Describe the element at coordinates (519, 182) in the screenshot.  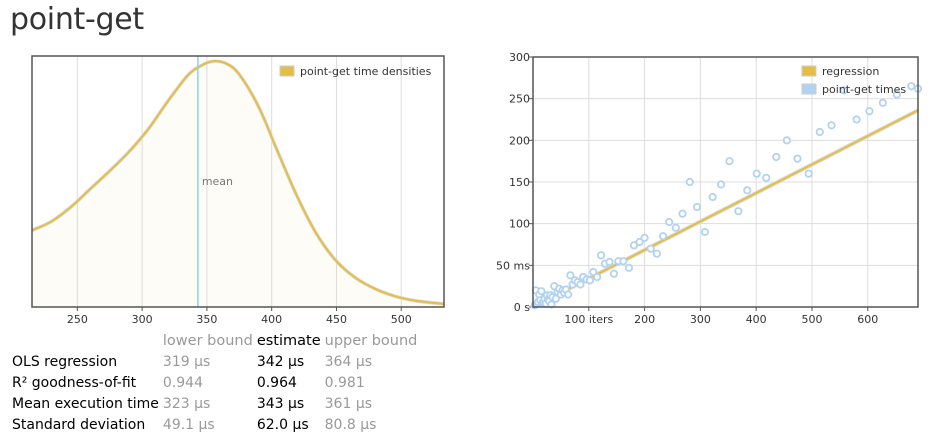
I see `y-tick-label: 150` at that location.